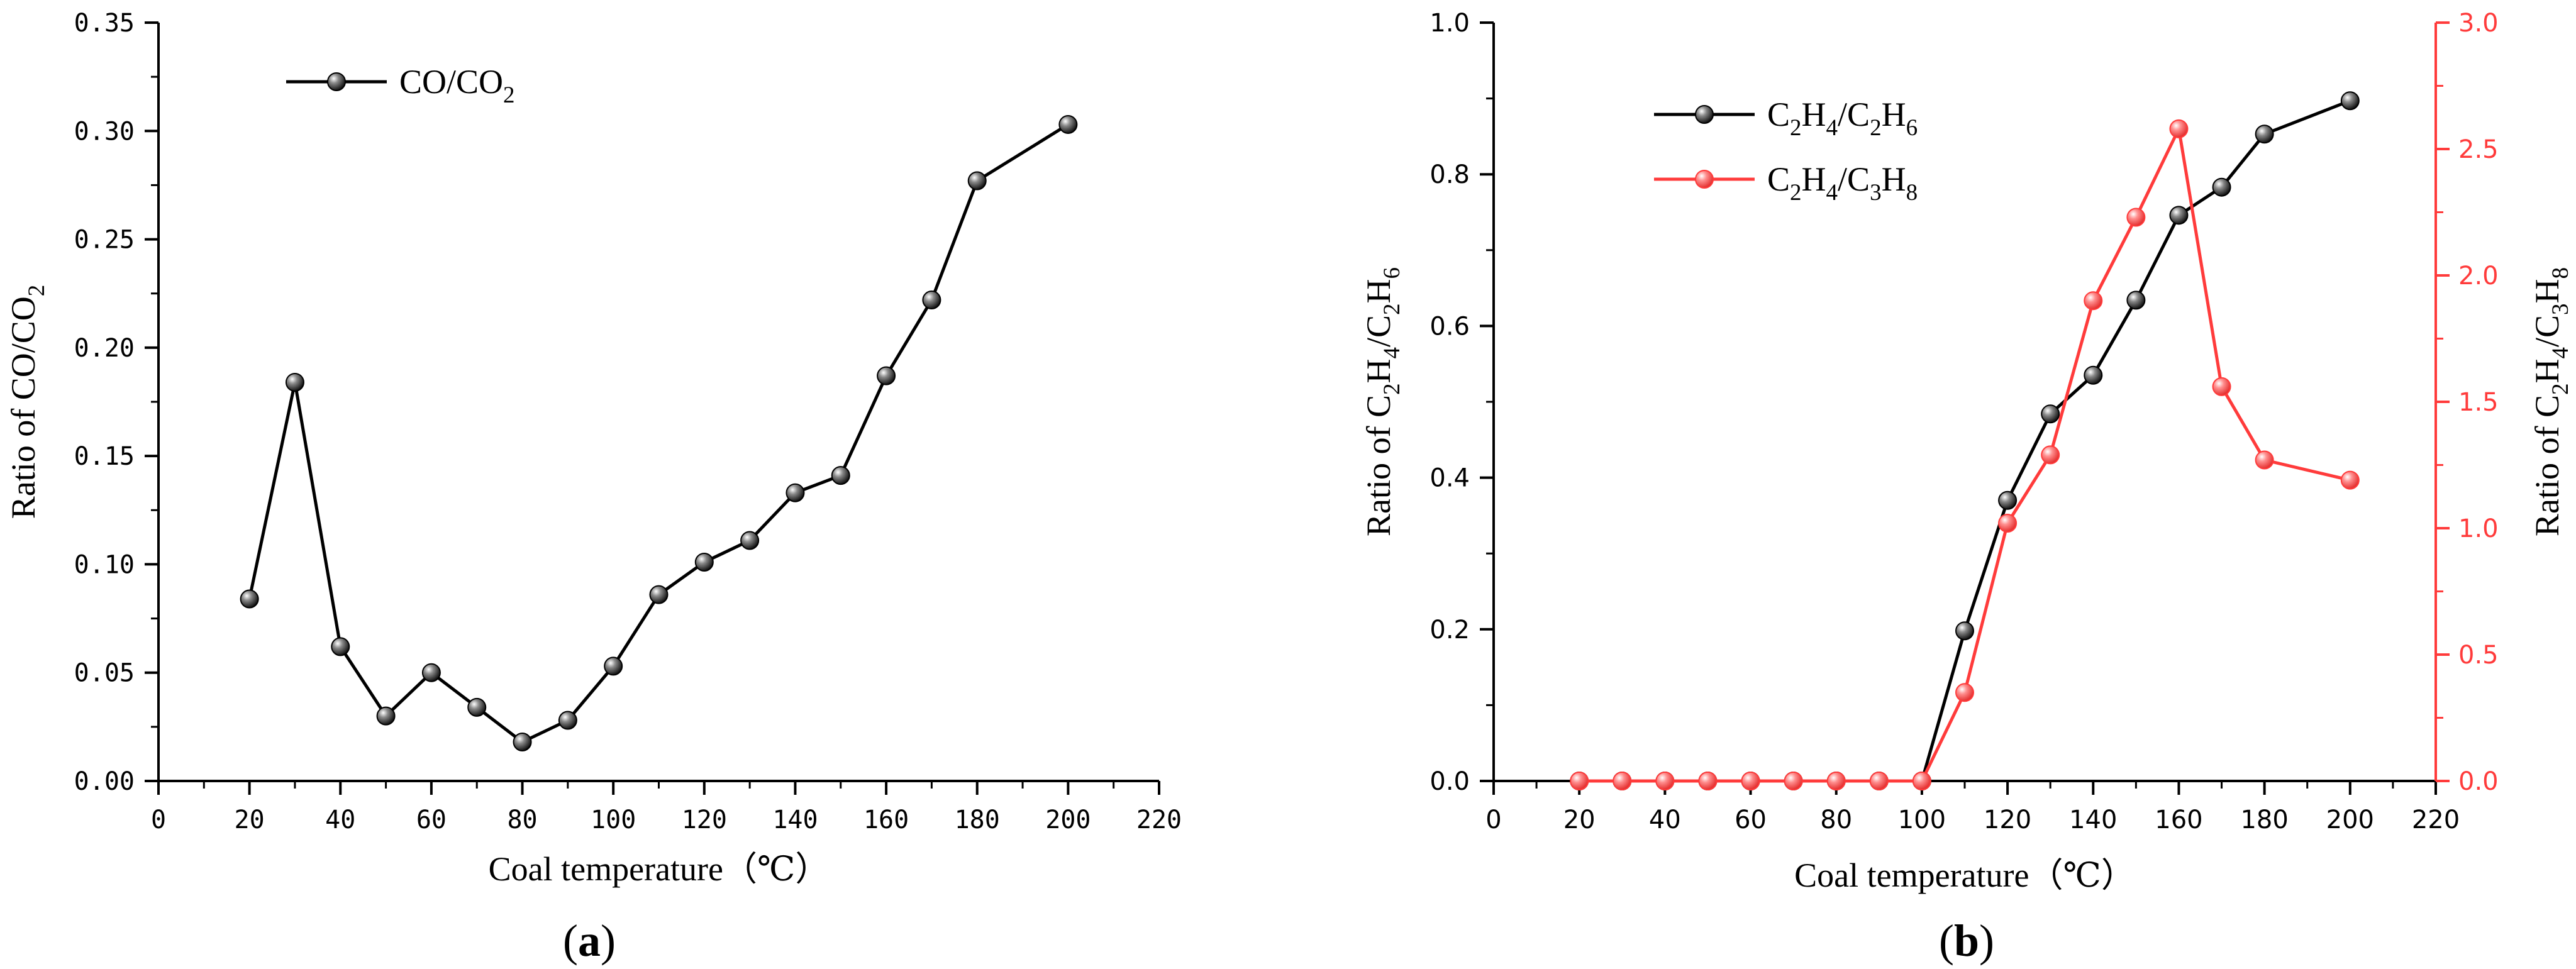 The width and height of the screenshot is (2576, 969). I want to click on y-right-tick-label: 1.0, so click(2478, 528).